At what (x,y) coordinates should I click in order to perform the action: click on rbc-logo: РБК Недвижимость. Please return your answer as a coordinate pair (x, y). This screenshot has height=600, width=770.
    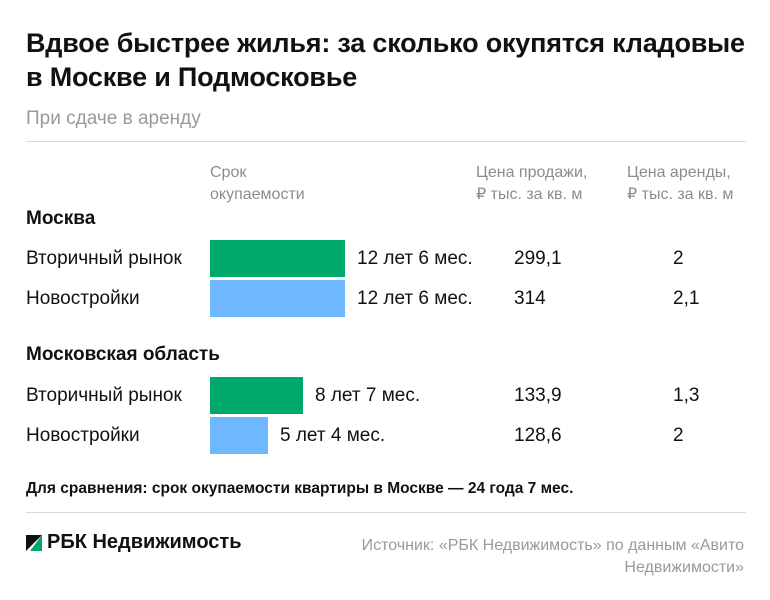
    Looking at the image, I should click on (134, 542).